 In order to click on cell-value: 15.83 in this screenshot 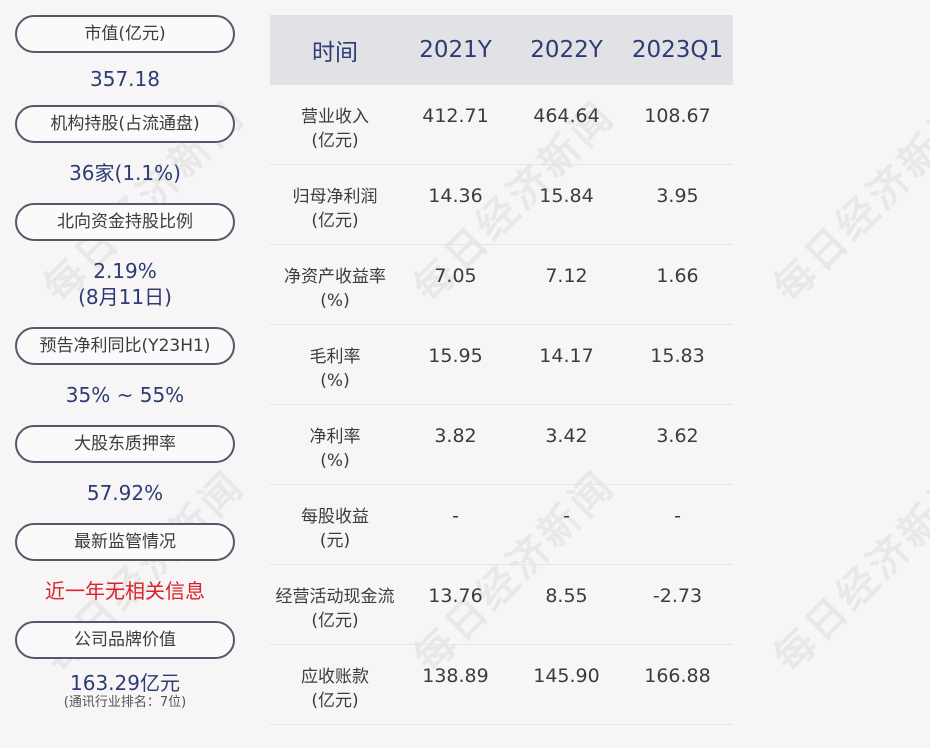, I will do `click(677, 356)`.